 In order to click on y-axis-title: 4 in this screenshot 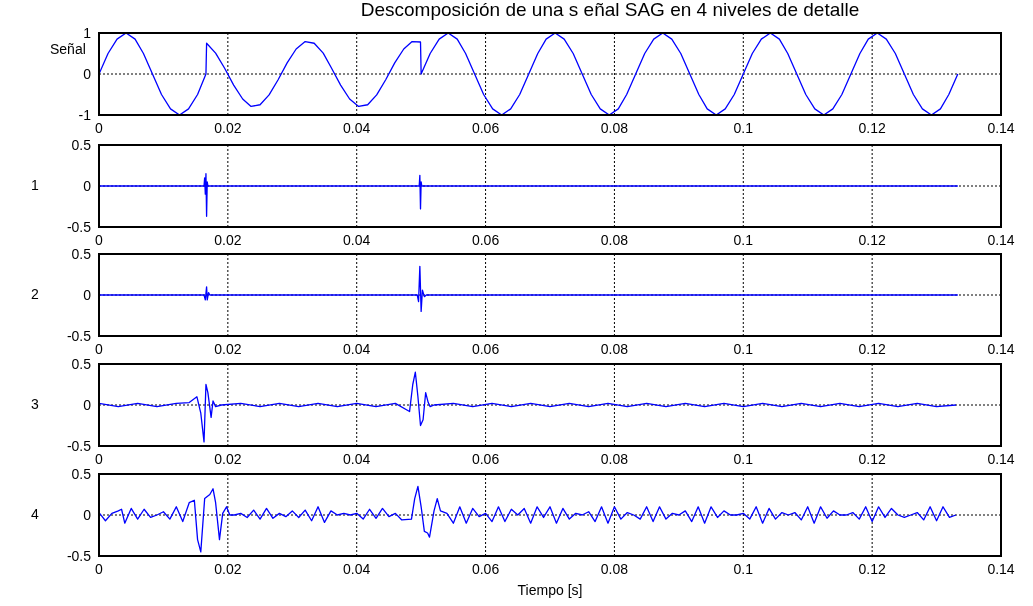, I will do `click(35, 514)`.